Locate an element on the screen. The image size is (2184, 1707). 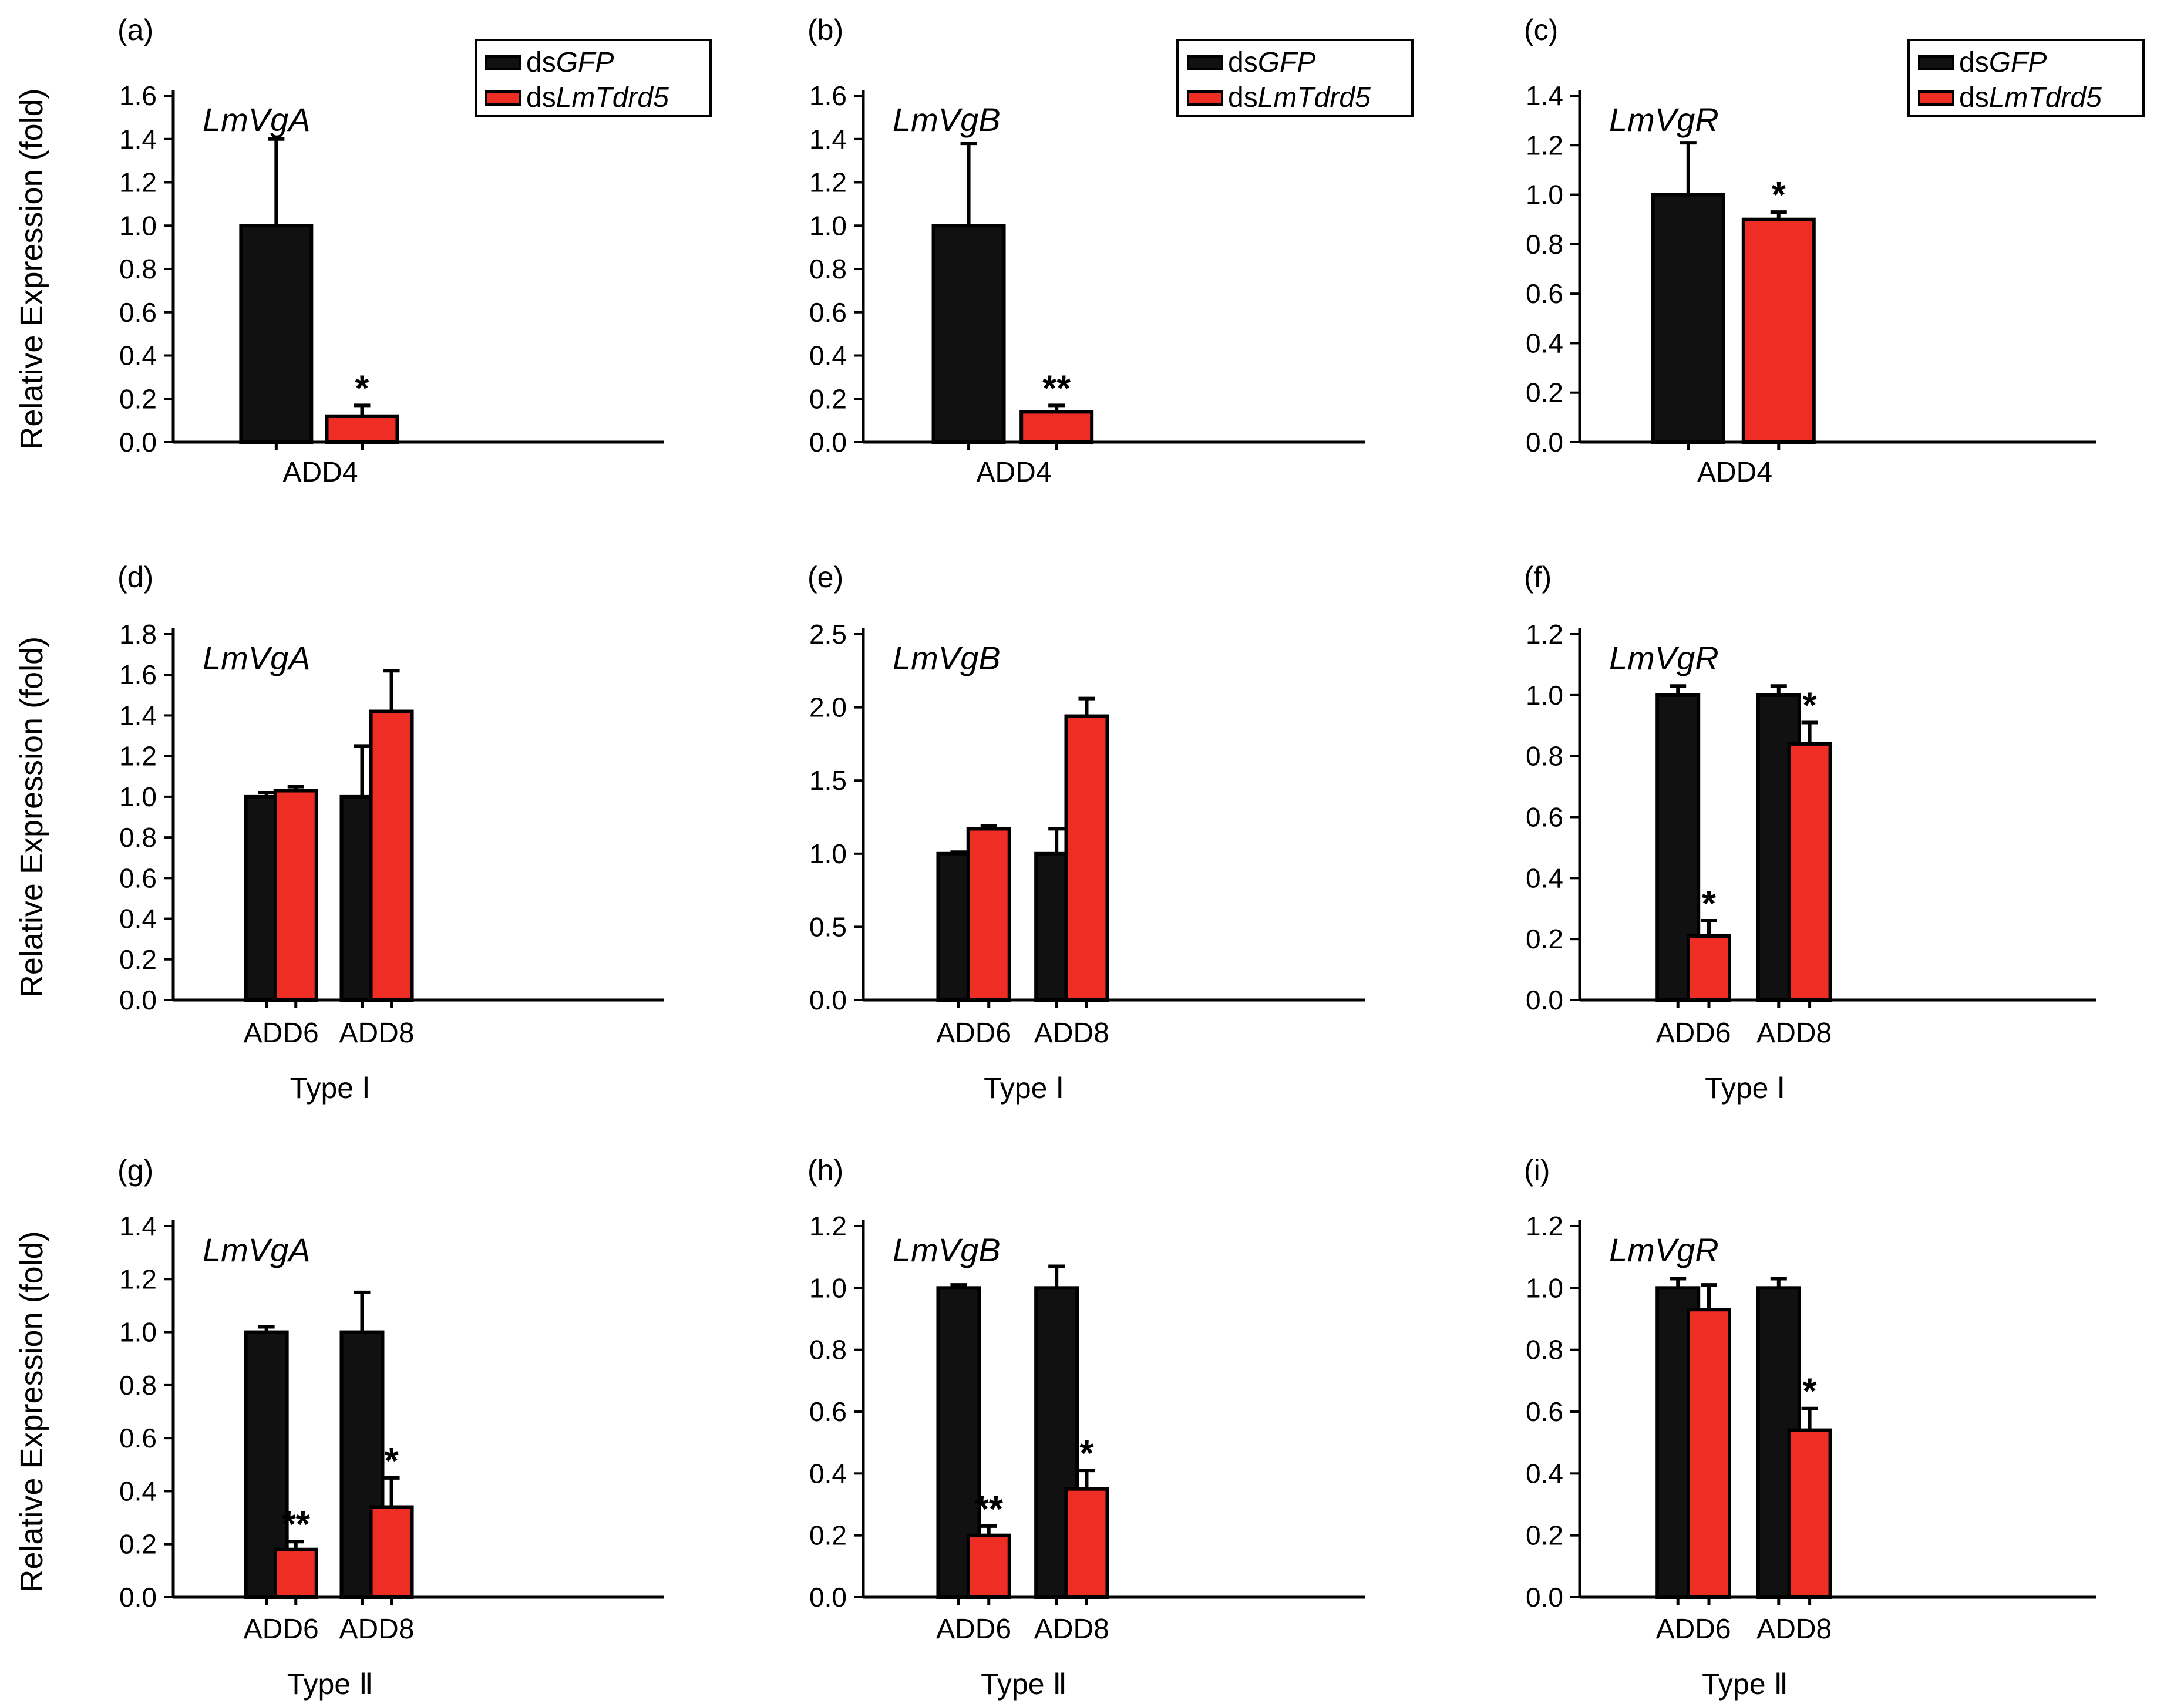
panel-label: (g) is located at coordinates (135, 1170).